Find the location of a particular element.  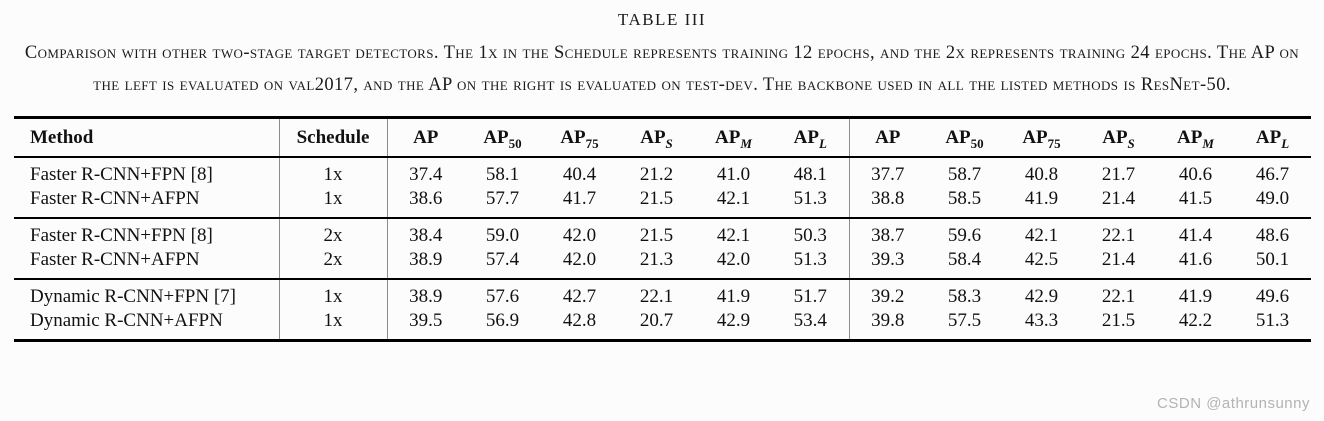

ap-value-cell: 41.0 is located at coordinates (733, 174).